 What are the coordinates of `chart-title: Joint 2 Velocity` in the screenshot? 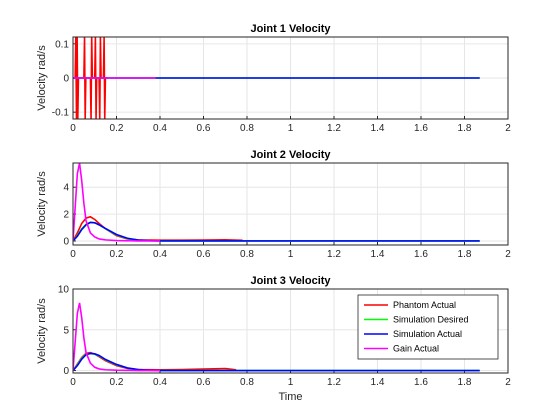 It's located at (290, 155).